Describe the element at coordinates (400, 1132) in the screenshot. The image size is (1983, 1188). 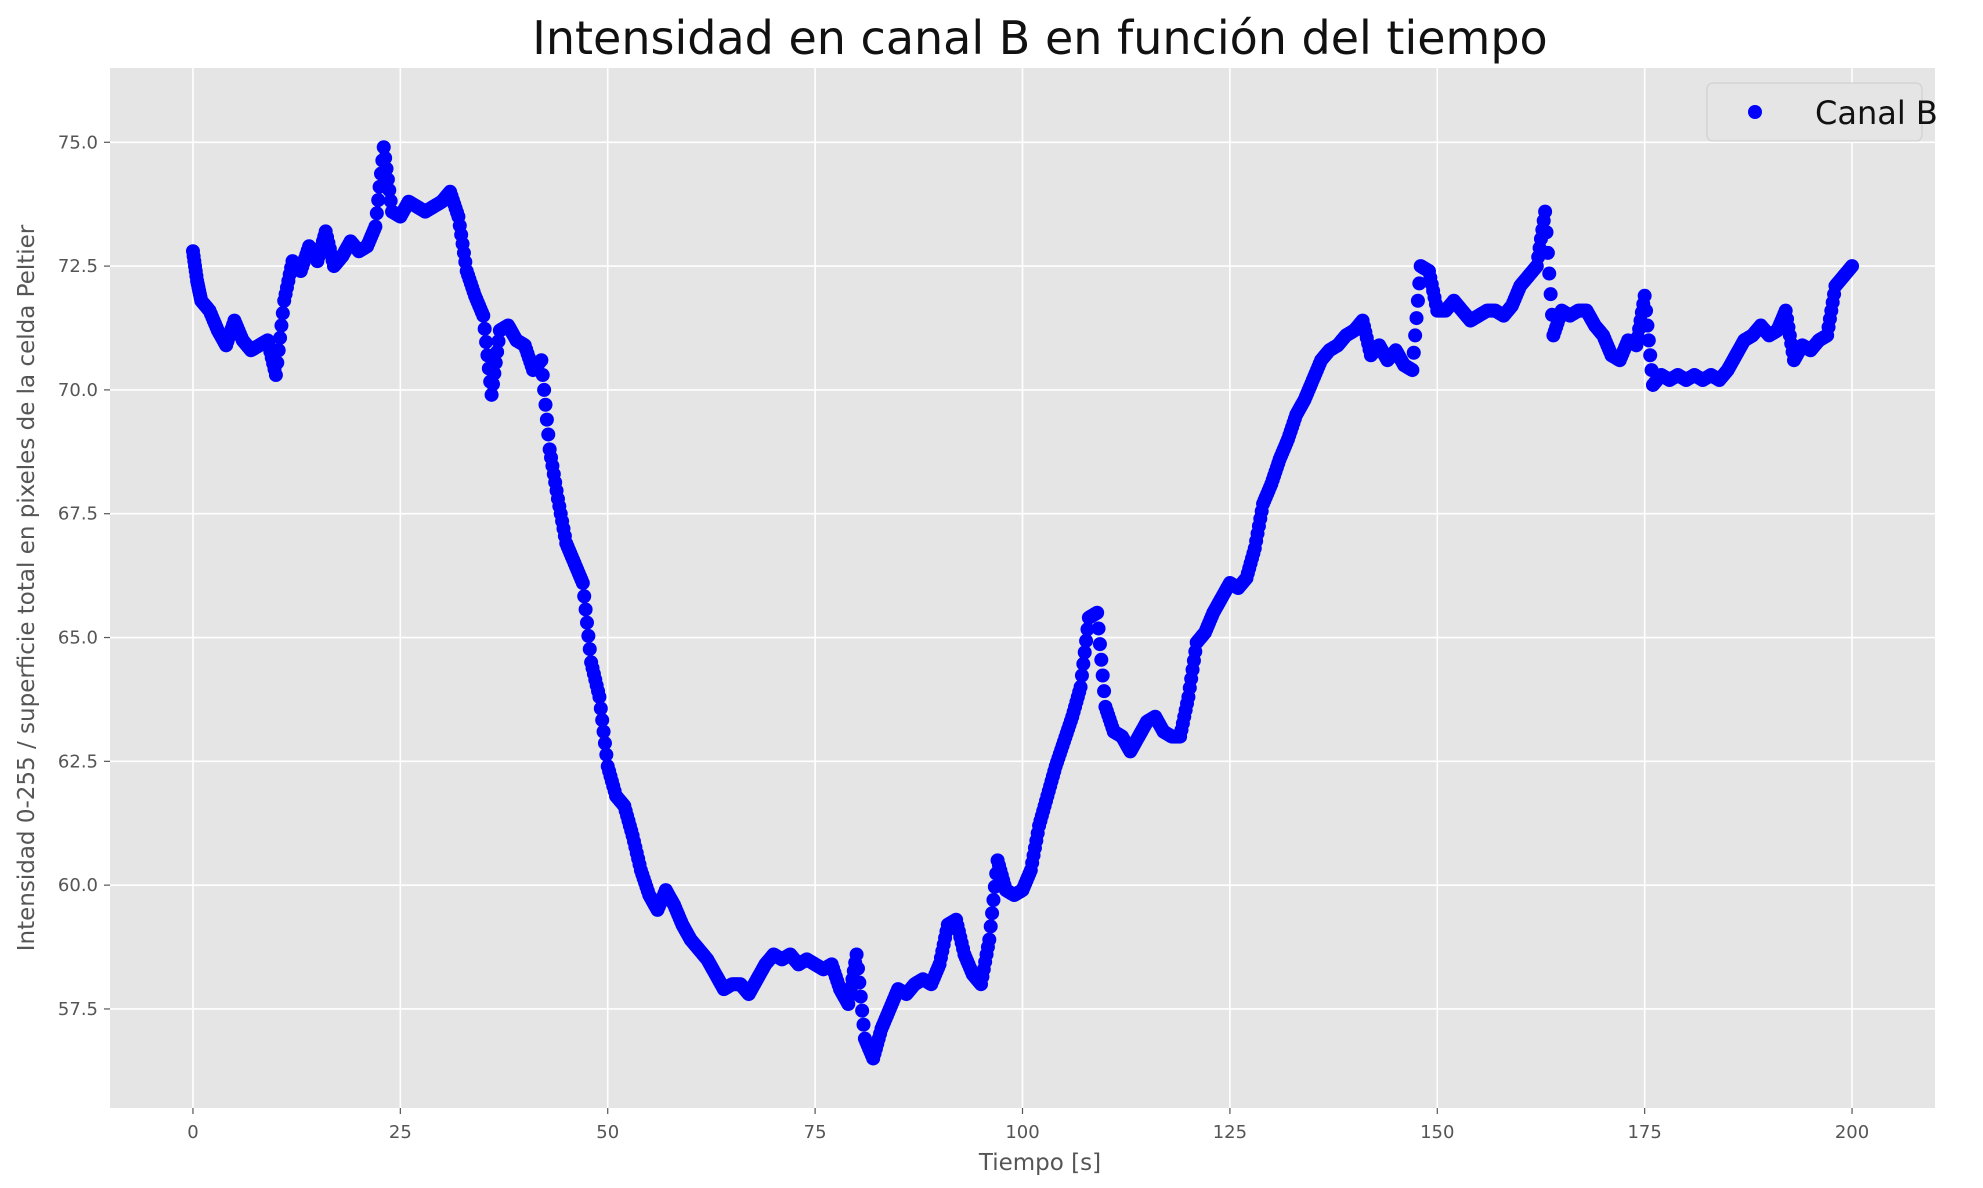
I see `x-tick-label: 25` at that location.